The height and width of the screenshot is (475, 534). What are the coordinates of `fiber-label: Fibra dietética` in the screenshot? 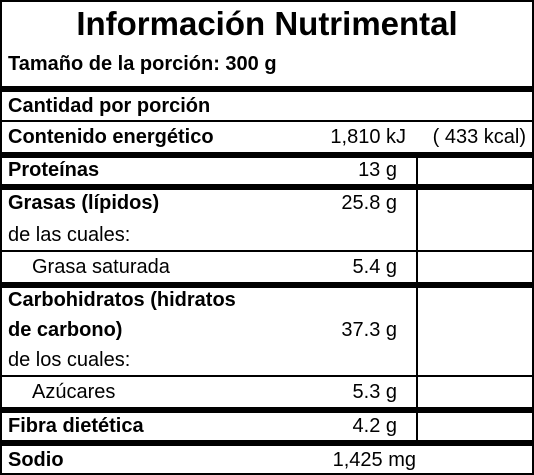 It's located at (76, 426).